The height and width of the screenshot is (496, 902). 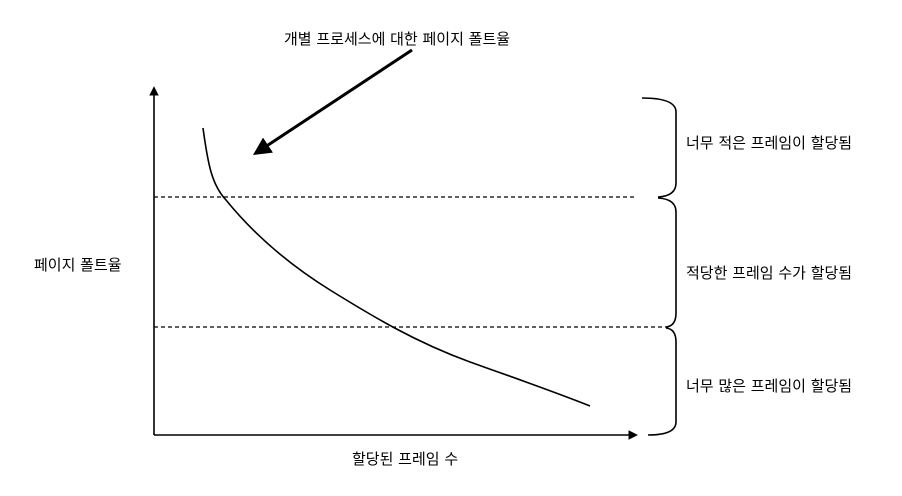 What do you see at coordinates (662, 381) in the screenshot?
I see `brace-too-many` at bounding box center [662, 381].